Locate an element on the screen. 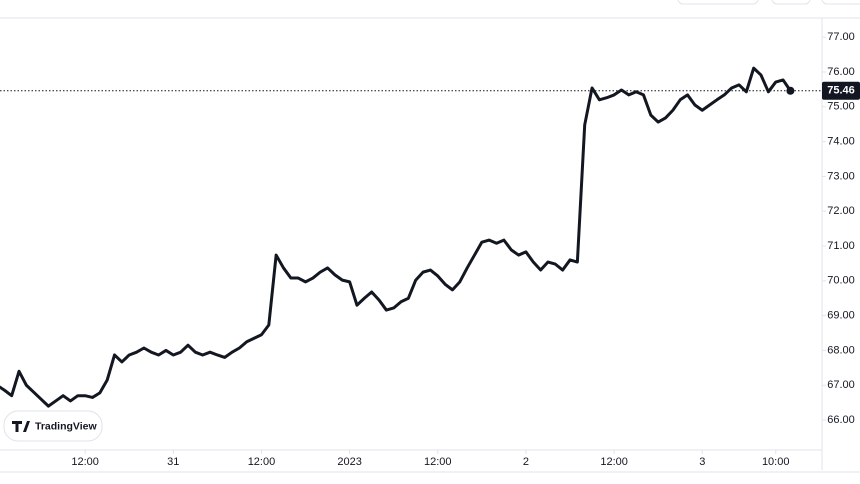 This screenshot has height=484, width=860. x-tick-label: 10:00 is located at coordinates (776, 462).